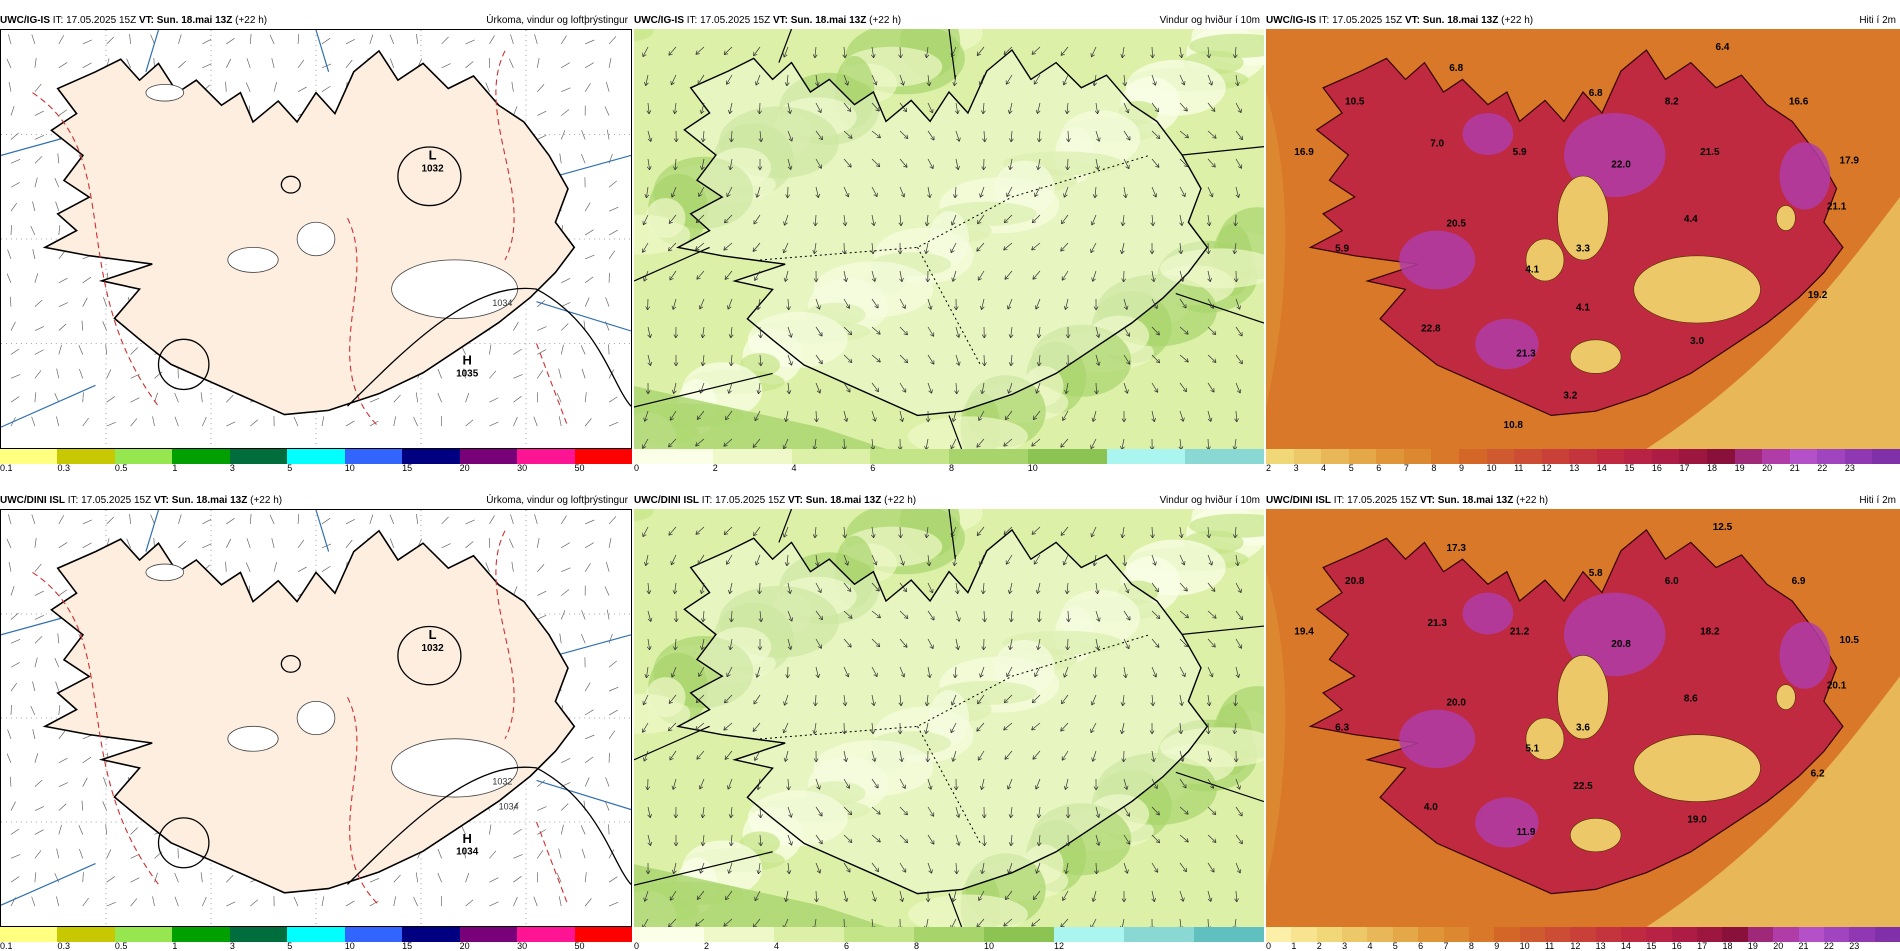 This screenshot has width=1900, height=951. Describe the element at coordinates (1212, 500) in the screenshot. I see `field-title: Vindur og hviður í 10m` at that location.